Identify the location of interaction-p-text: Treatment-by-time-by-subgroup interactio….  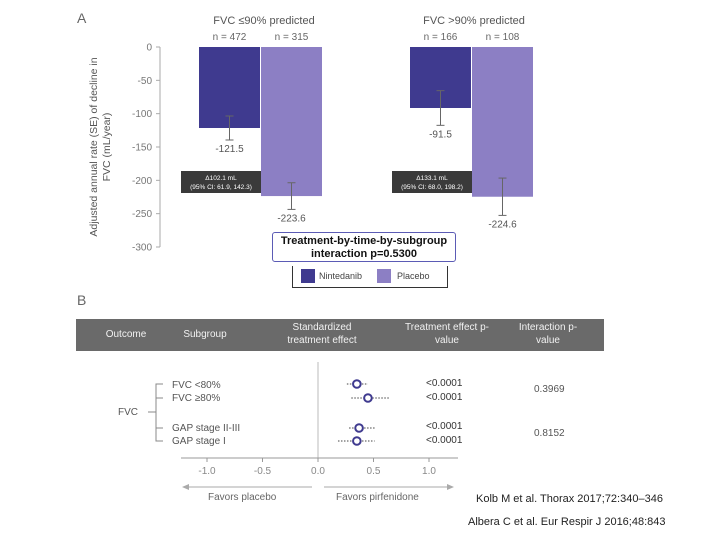
(364, 247).